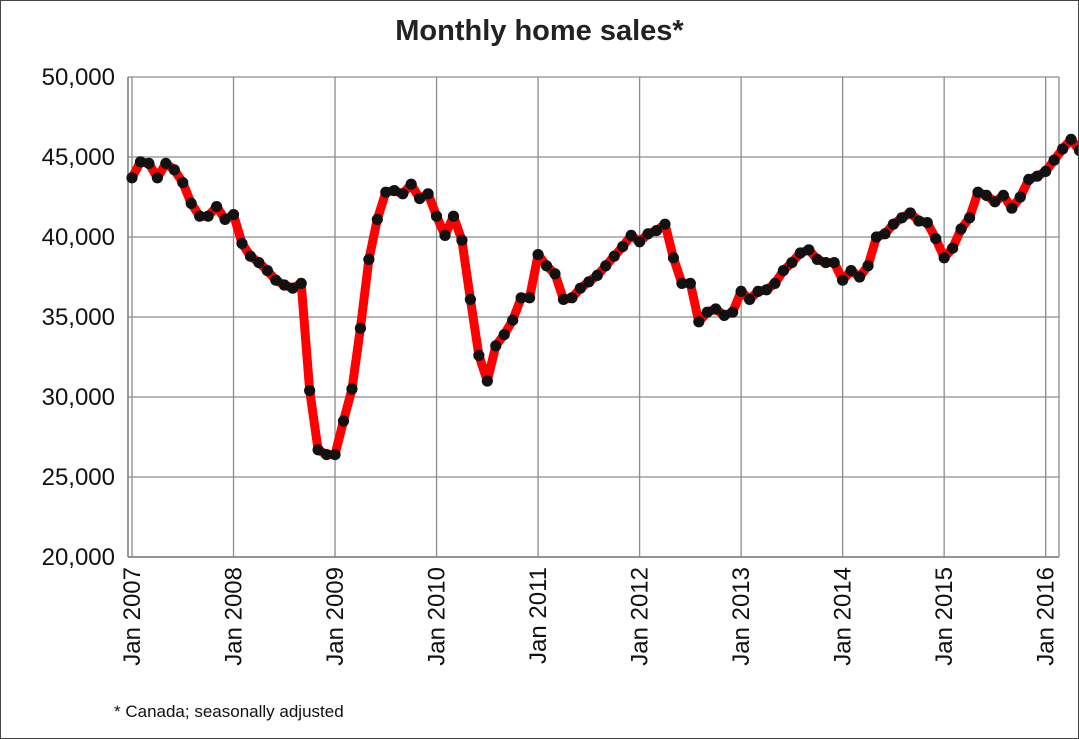  I want to click on x-tick-label: Jan 2007, so click(132, 616).